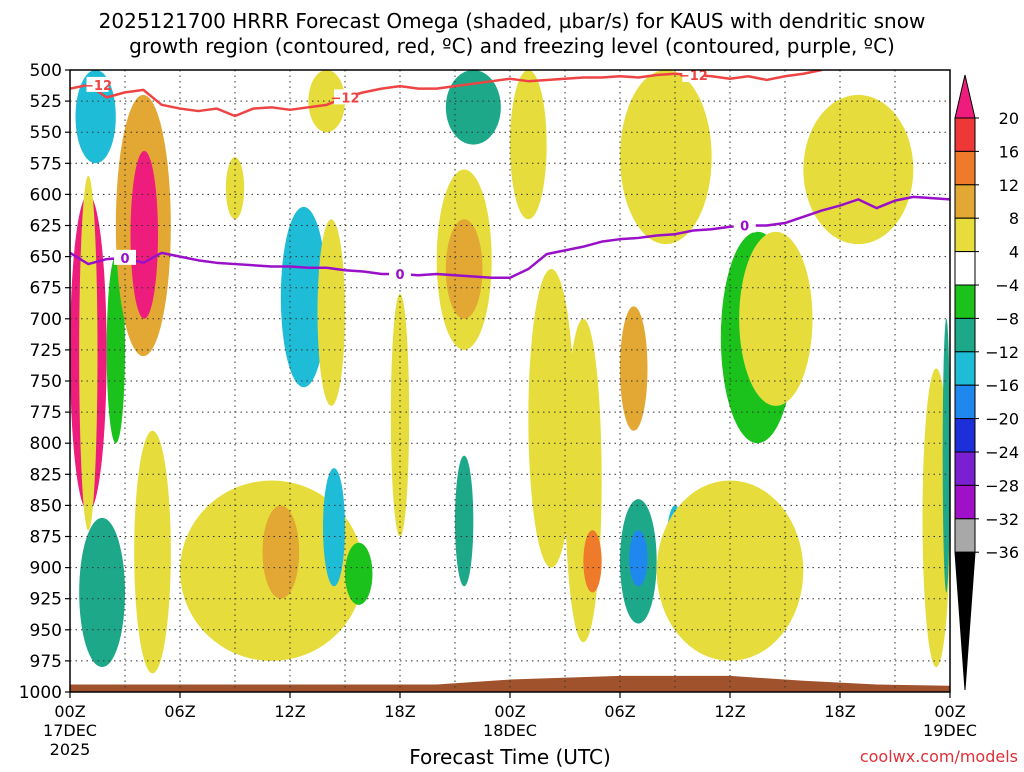  Describe the element at coordinates (46, 413) in the screenshot. I see `y-tick-label-11: 775` at that location.